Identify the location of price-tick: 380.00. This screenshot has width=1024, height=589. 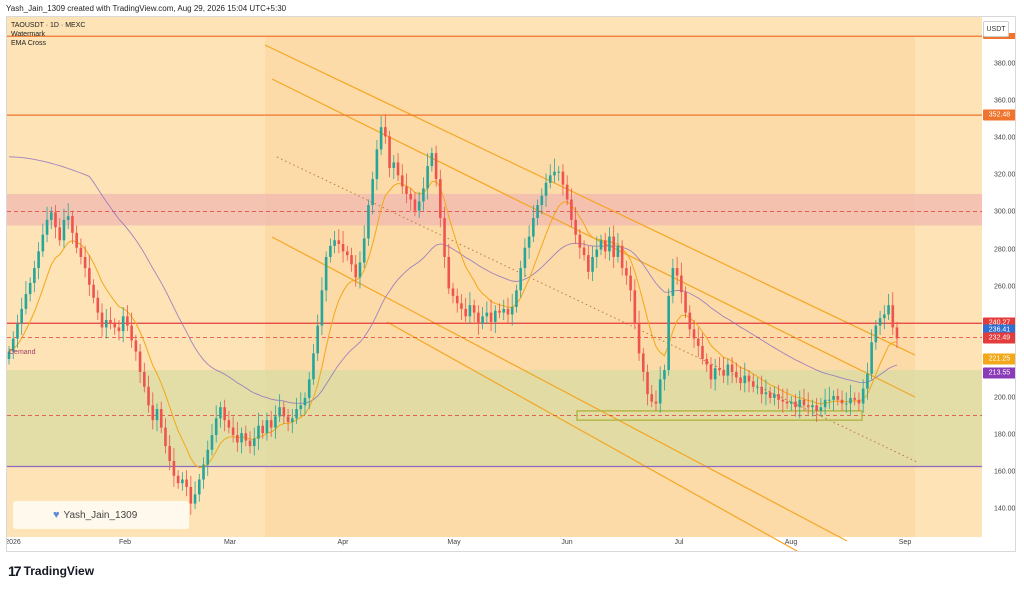
(1005, 64).